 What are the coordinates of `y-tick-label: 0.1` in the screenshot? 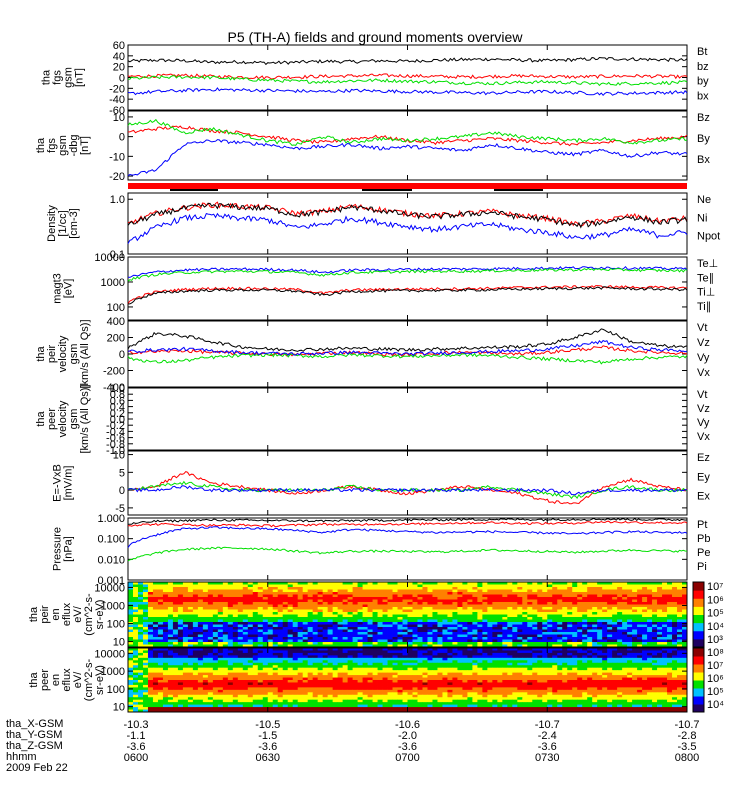 It's located at (117, 255).